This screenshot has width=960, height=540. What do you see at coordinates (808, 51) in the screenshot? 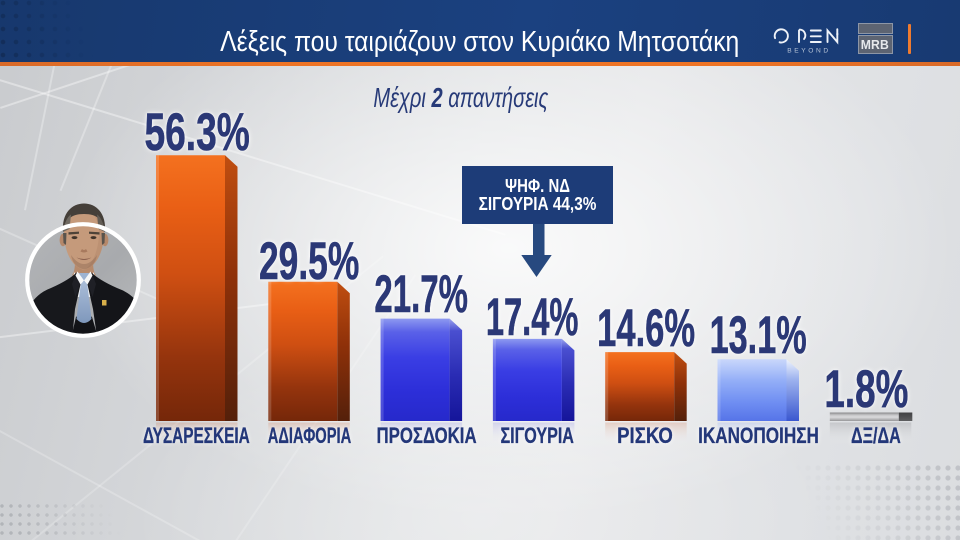
I see `svg-text: BEYOND` at bounding box center [808, 51].